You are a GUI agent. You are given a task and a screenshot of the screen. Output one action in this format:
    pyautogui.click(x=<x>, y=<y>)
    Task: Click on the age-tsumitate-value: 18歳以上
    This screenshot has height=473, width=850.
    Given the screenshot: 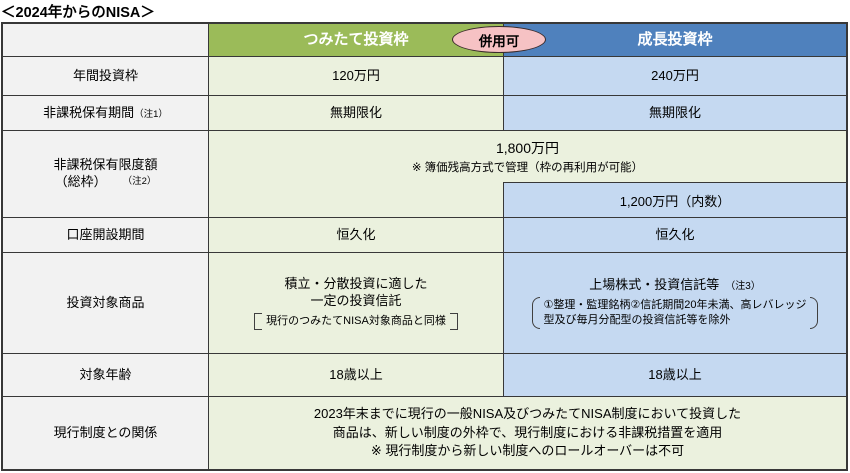 What is the action you would take?
    pyautogui.click(x=356, y=375)
    